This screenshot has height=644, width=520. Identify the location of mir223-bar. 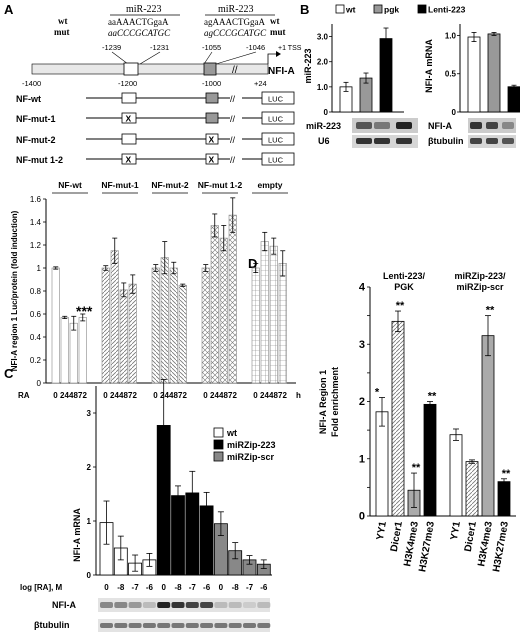
(386, 75).